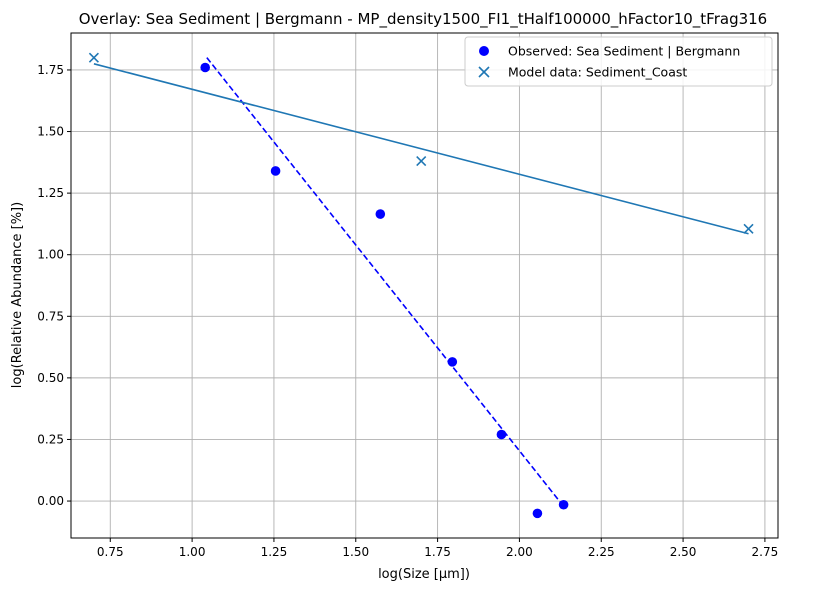  What do you see at coordinates (624, 51) in the screenshot?
I see `legend-label-observed: Observed: Sea Sediment | Bergmann` at bounding box center [624, 51].